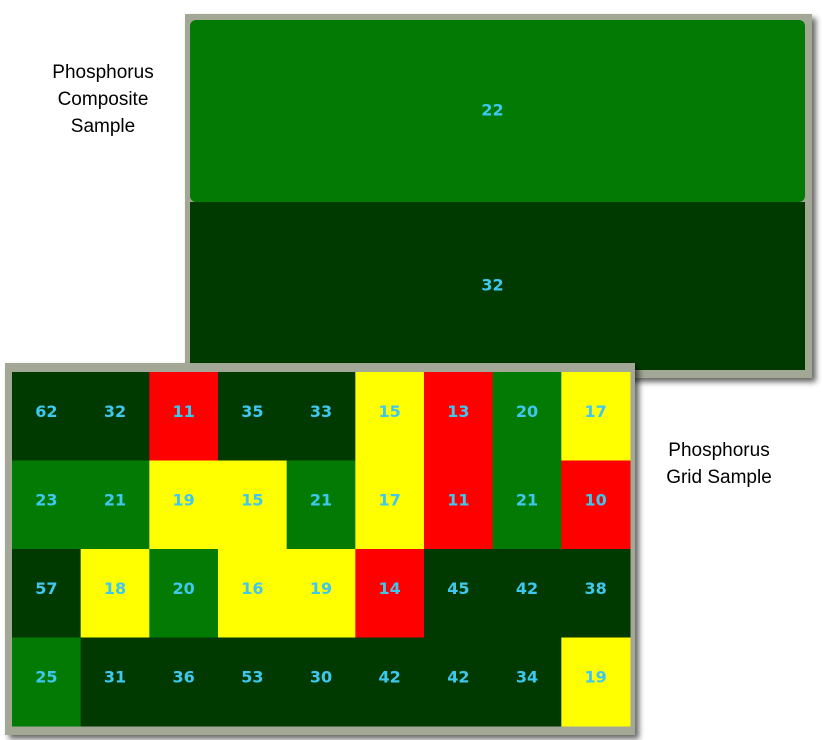 This screenshot has width=822, height=740. I want to click on cell-value: 36, so click(184, 676).